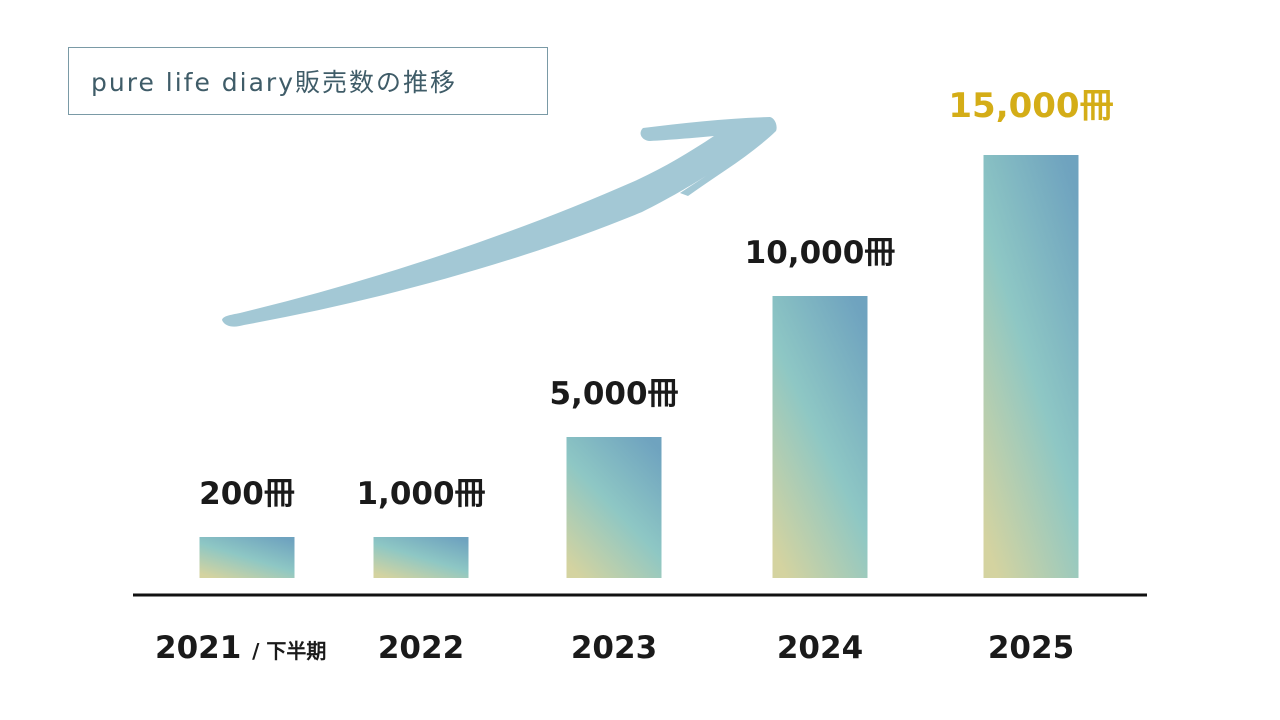 This screenshot has width=1280, height=720. What do you see at coordinates (420, 494) in the screenshot?
I see `value-label-2022: 1,000冊` at bounding box center [420, 494].